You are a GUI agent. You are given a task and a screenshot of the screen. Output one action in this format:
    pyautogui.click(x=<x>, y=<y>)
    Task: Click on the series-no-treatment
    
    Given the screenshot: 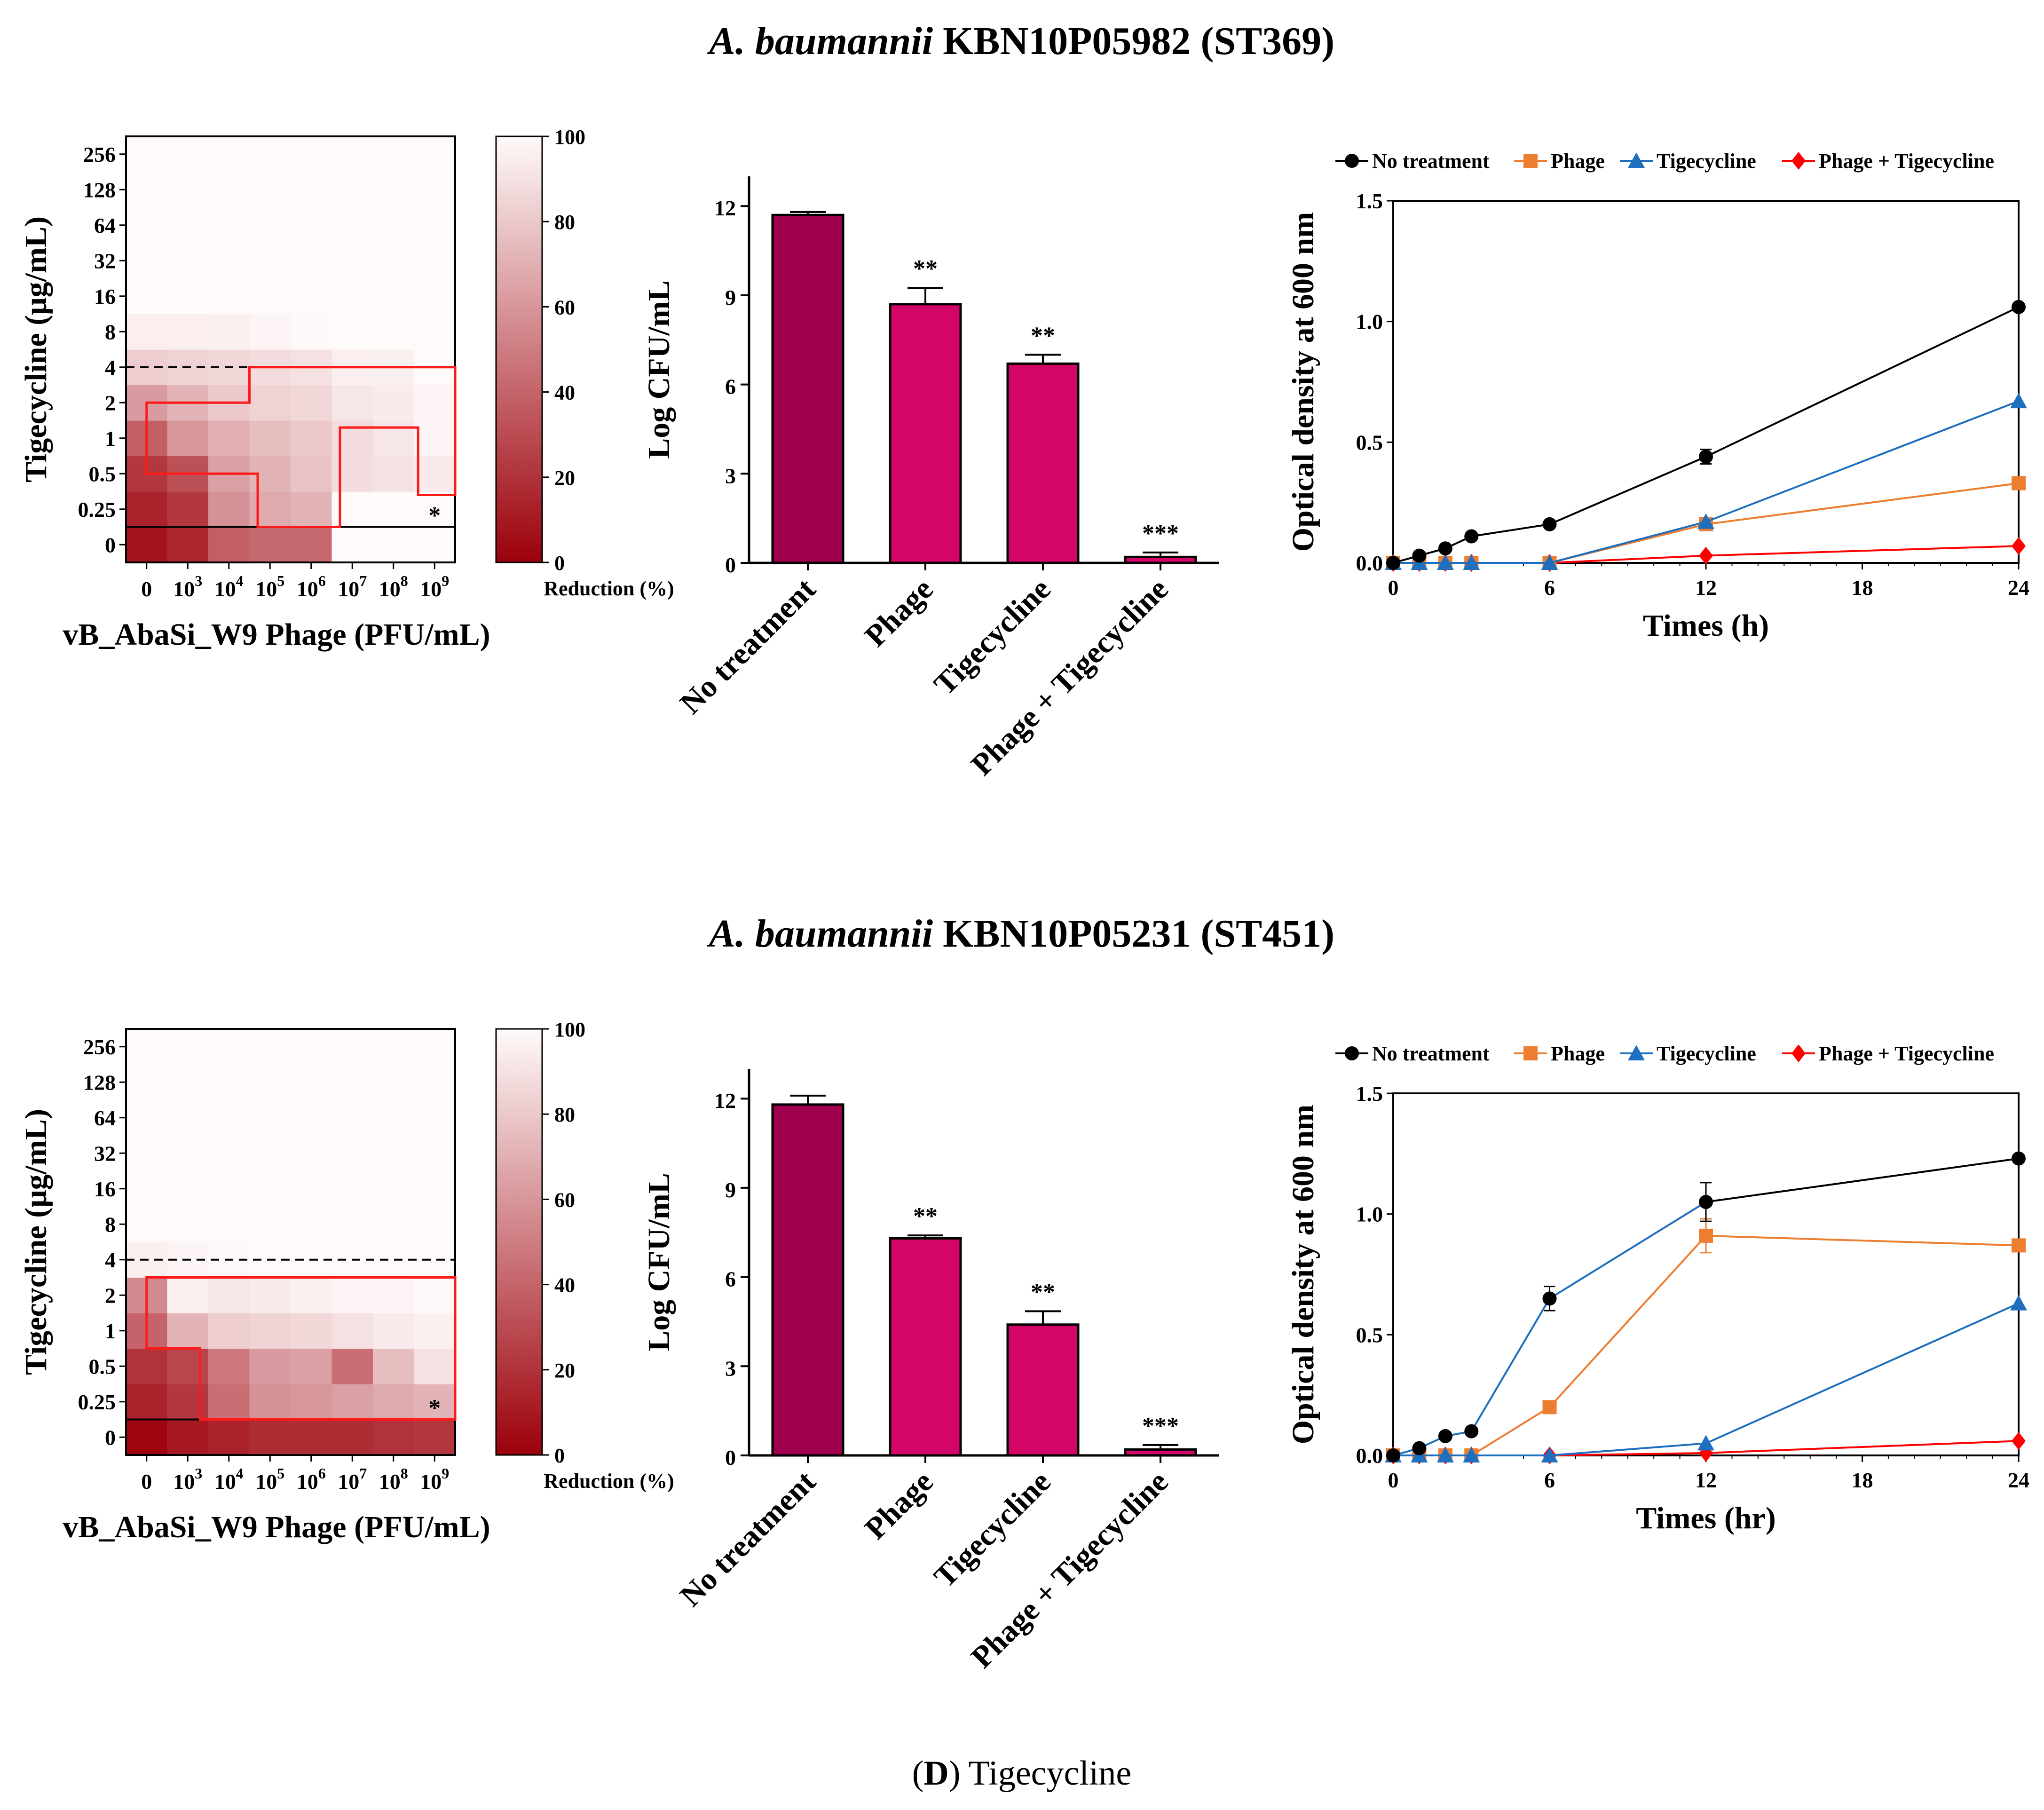 What is the action you would take?
    pyautogui.click(x=1706, y=435)
    